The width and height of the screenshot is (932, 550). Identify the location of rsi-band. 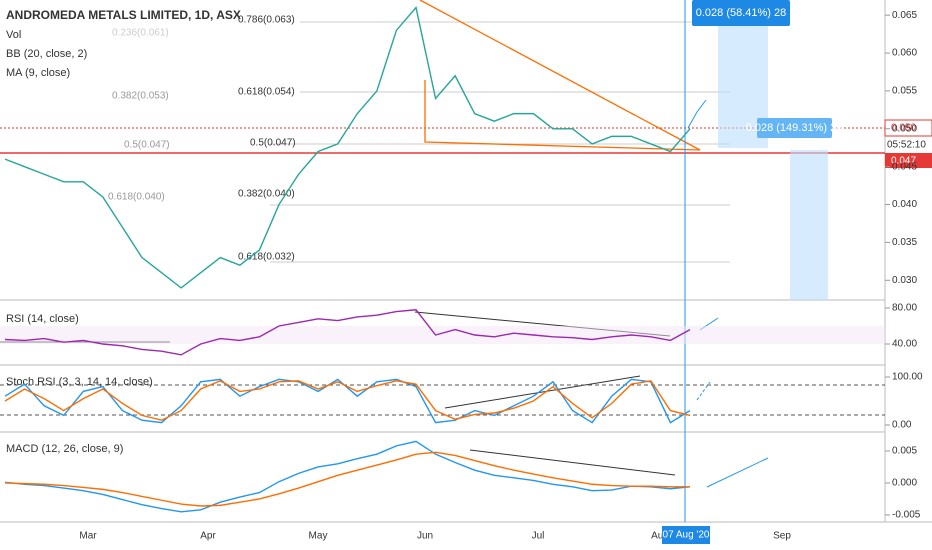
(442, 335).